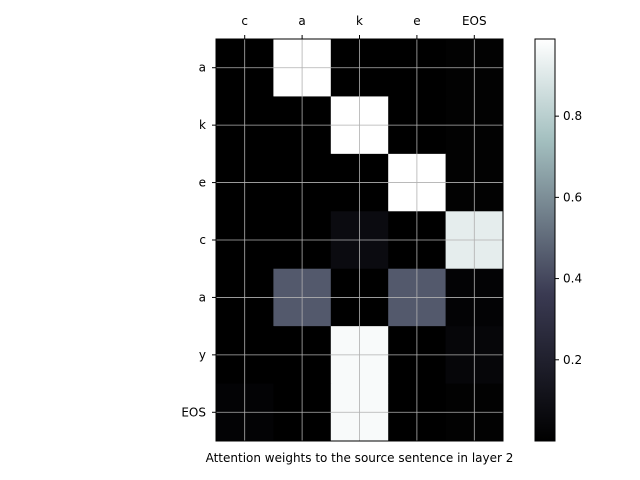  What do you see at coordinates (202, 125) in the screenshot?
I see `y-tick-label: k` at bounding box center [202, 125].